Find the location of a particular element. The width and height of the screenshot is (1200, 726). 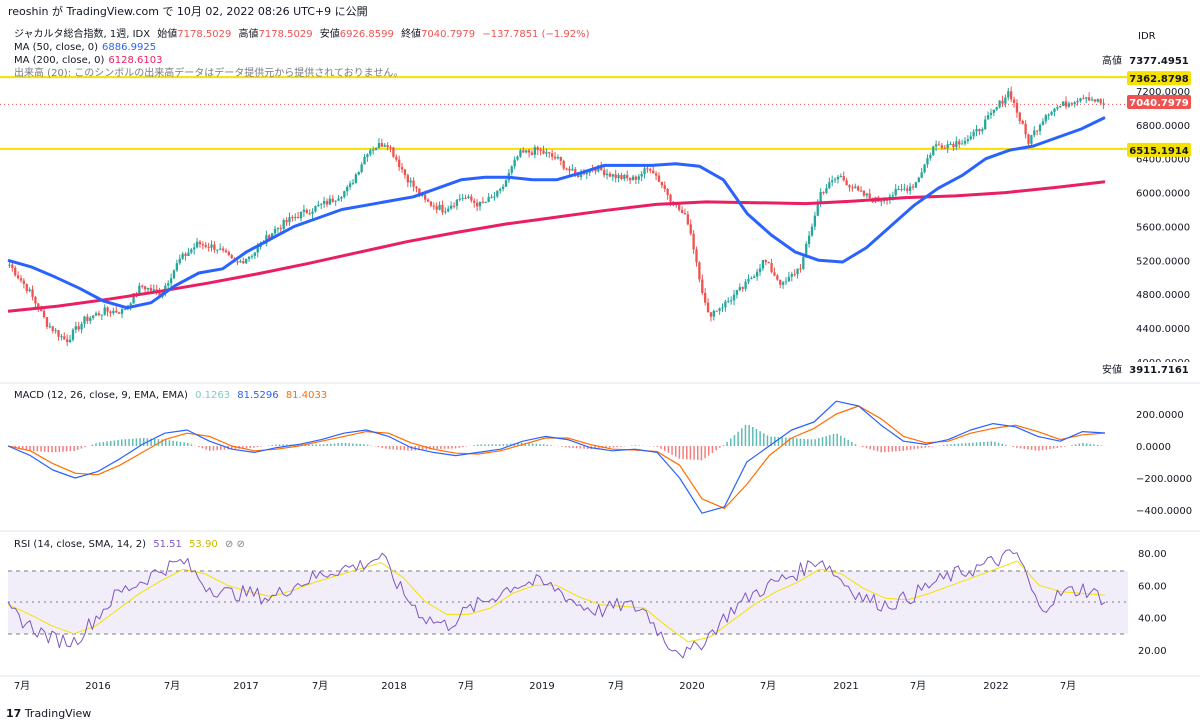

currency-label: IDR is located at coordinates (1147, 36).